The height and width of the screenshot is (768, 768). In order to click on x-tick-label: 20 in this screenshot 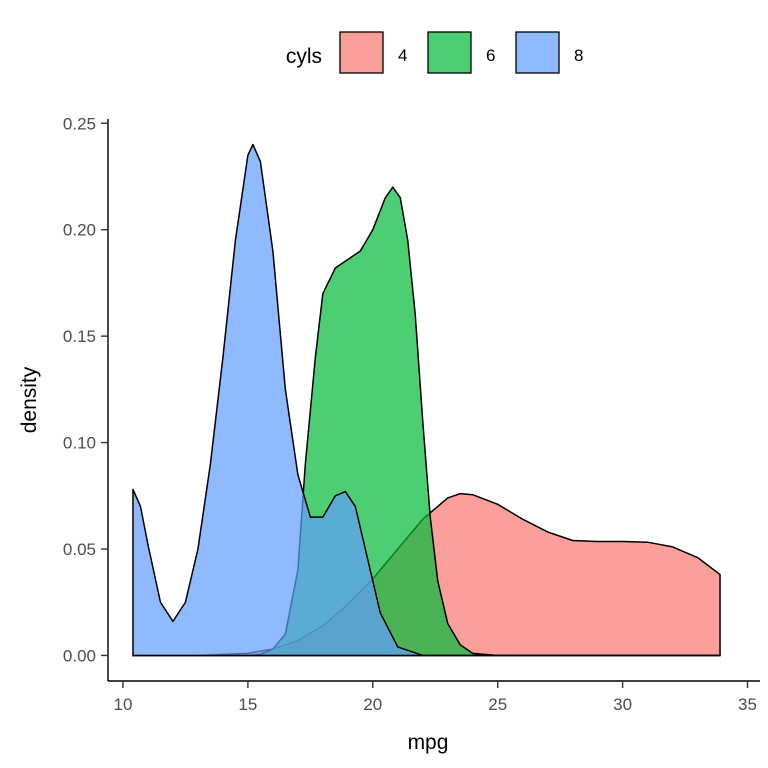, I will do `click(372, 704)`.